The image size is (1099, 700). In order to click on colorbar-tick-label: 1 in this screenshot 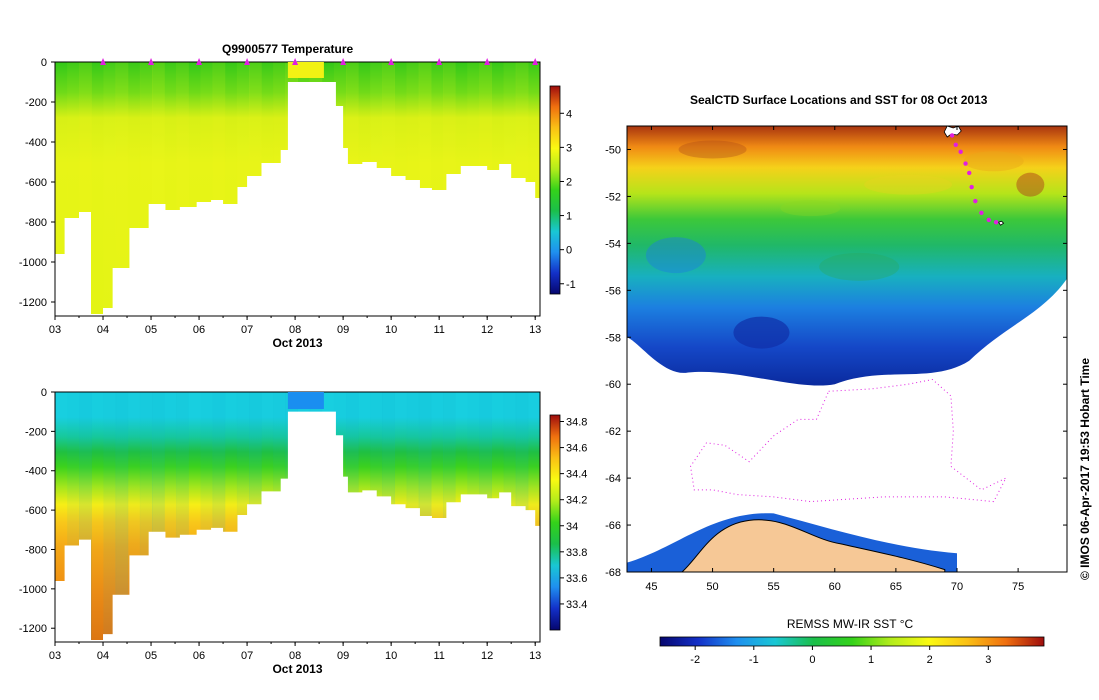, I will do `click(569, 217)`.